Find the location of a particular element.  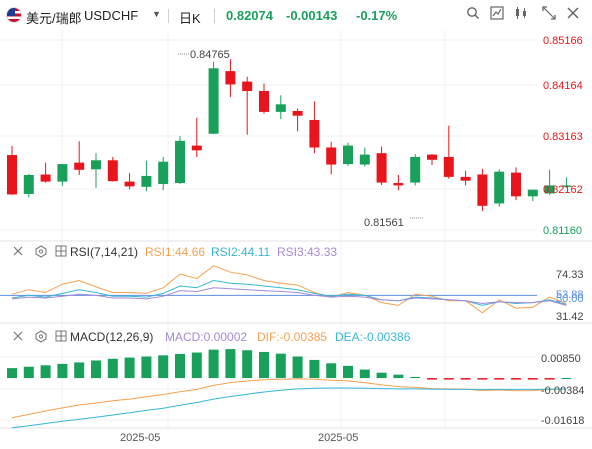

price-tick: 0.84164 is located at coordinates (563, 86).